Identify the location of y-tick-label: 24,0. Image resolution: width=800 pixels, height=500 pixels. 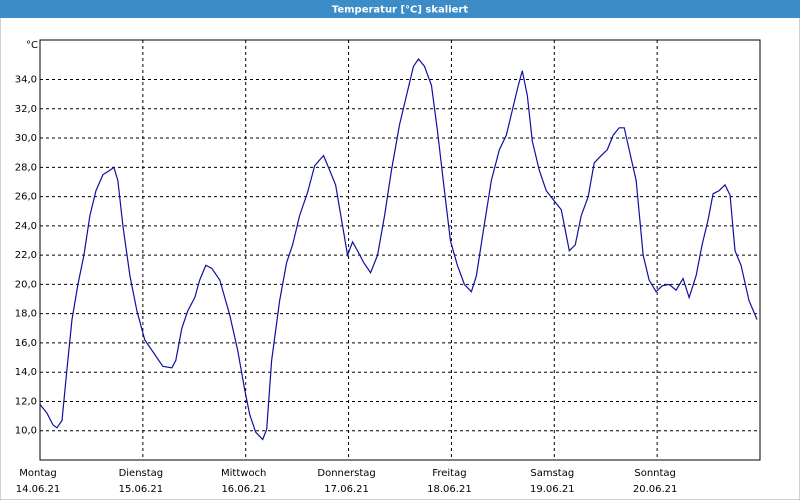
(26, 226).